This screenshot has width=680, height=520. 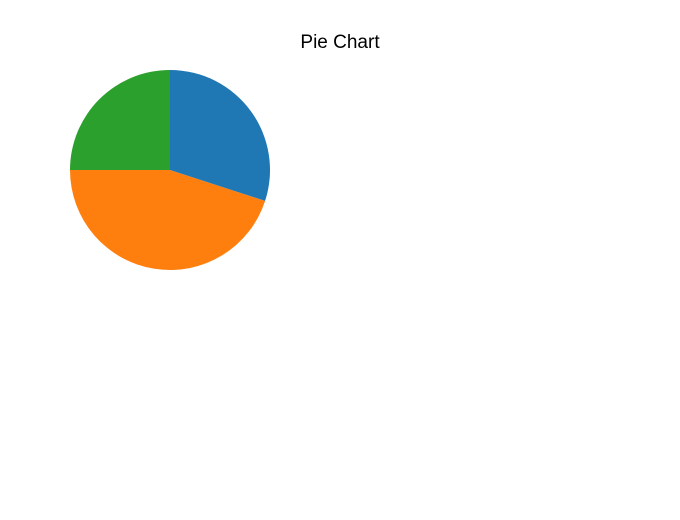 I want to click on chart-title: Pie Chart, so click(x=340, y=42).